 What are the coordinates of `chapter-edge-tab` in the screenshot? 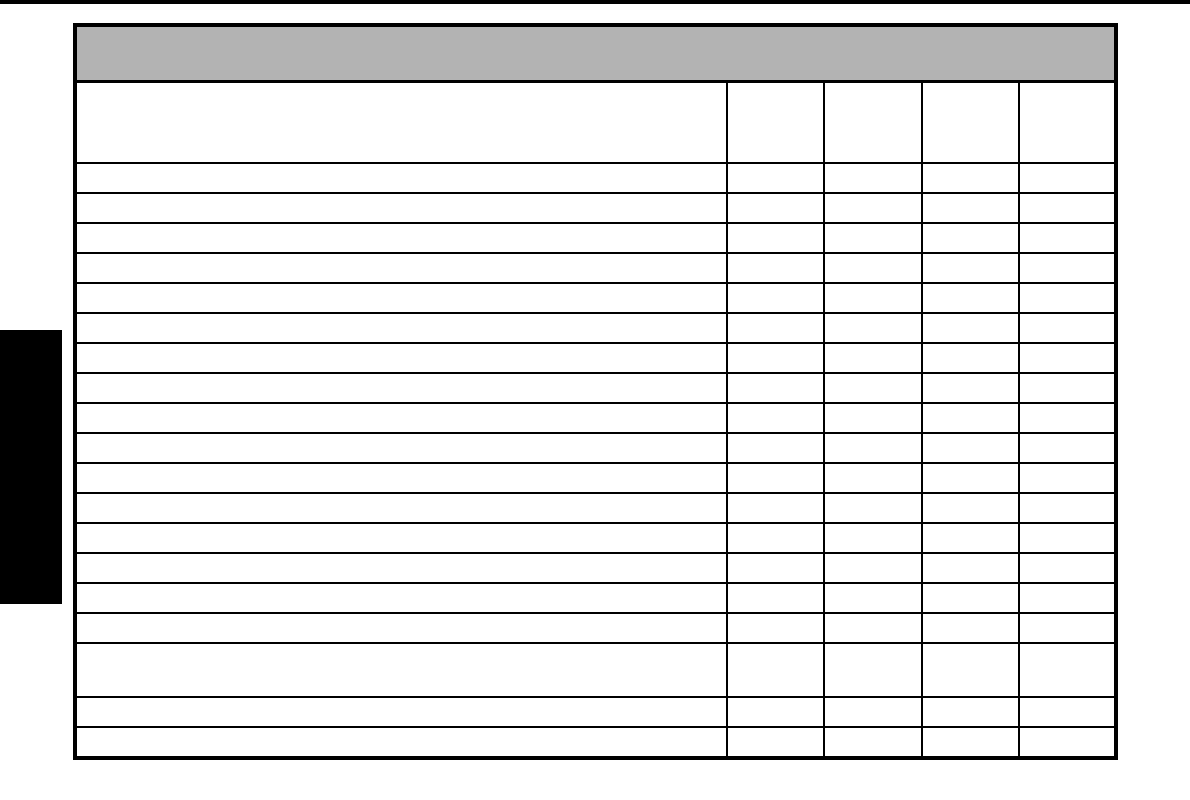 It's located at (31, 467).